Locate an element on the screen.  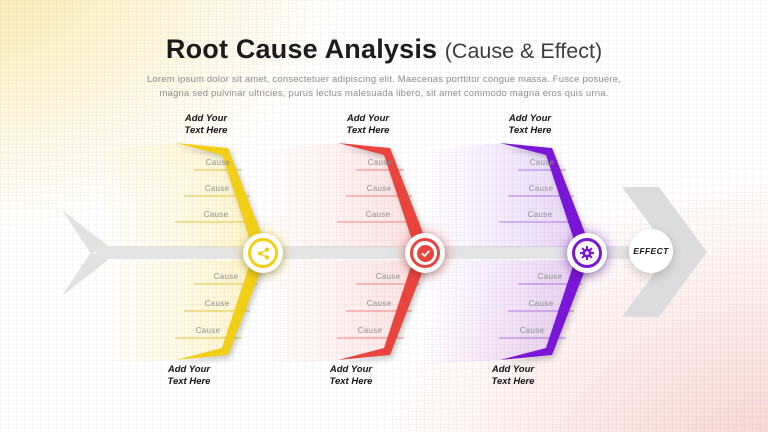
title-main: Root Cause Analysis is located at coordinates (301, 49).